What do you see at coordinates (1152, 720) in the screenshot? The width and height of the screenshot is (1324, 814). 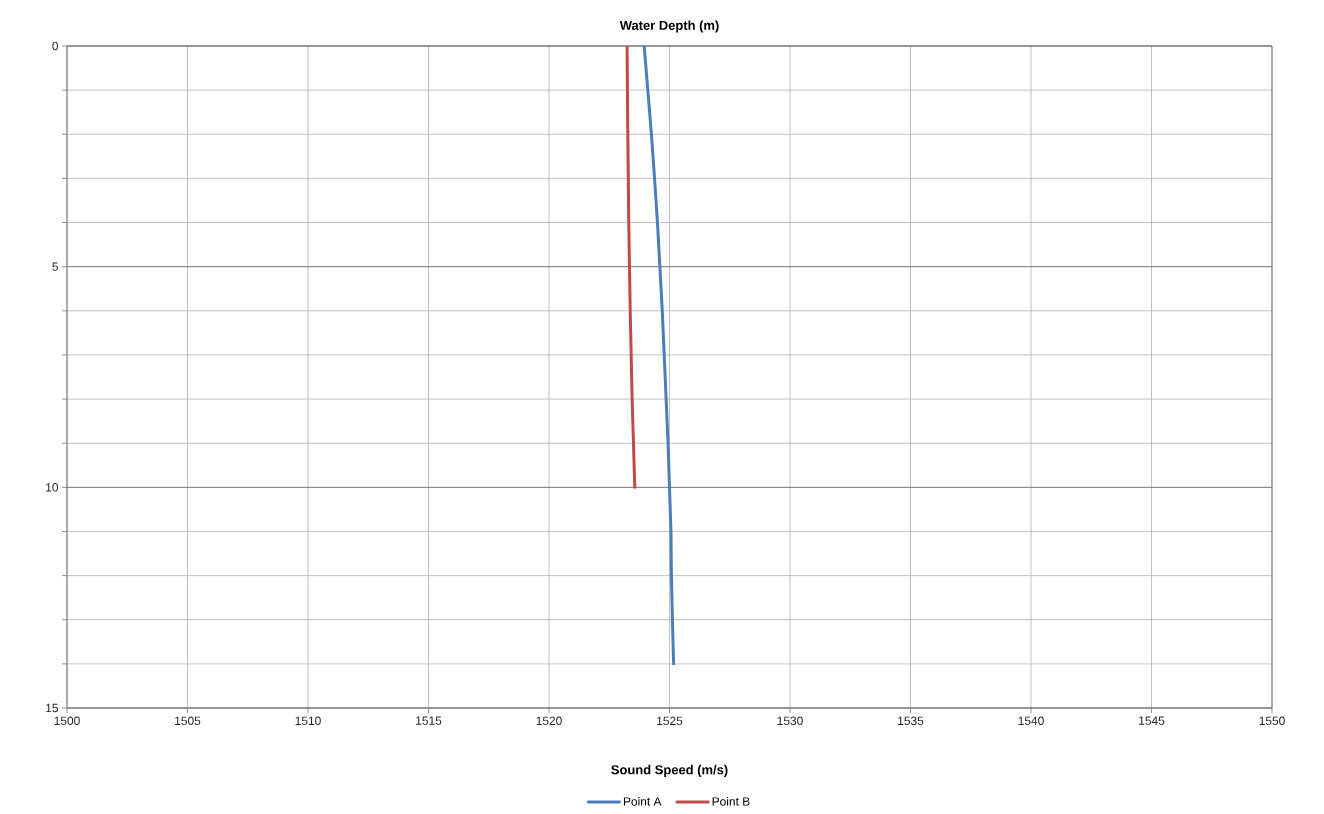 I see `x-tick-label: 1545` at bounding box center [1152, 720].